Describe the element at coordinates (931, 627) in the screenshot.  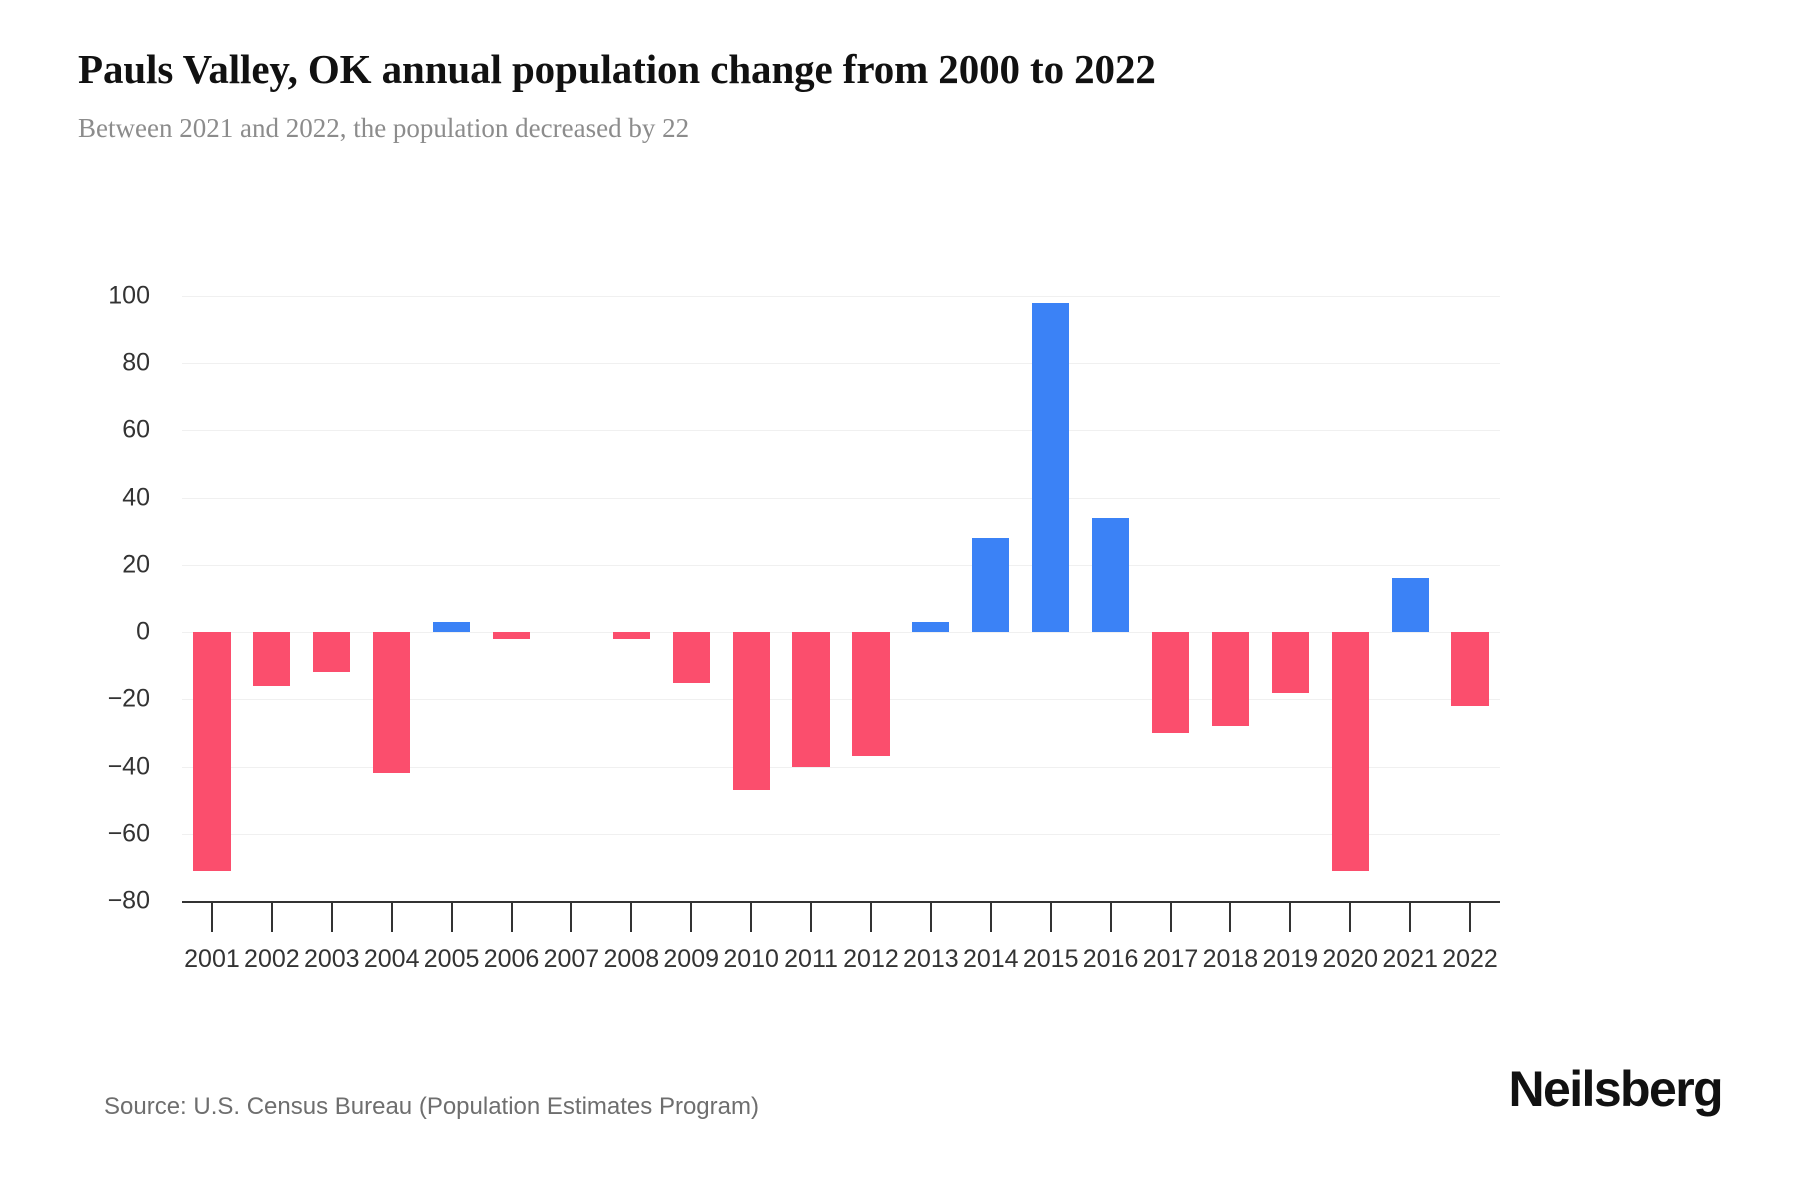
I see `bar-2013` at that location.